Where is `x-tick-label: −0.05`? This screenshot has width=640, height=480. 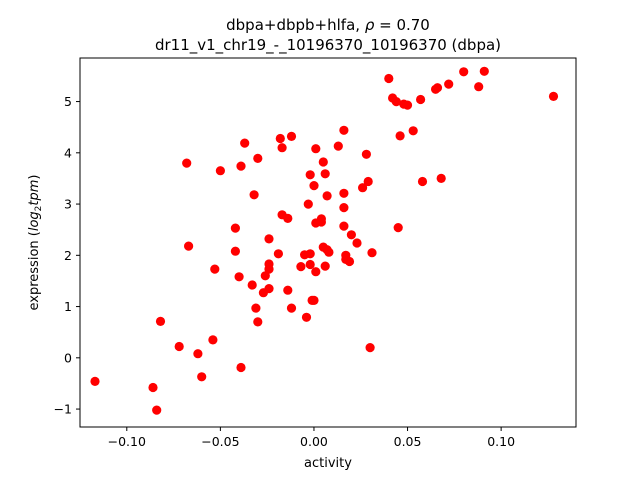 x-tick-label: −0.05 is located at coordinates (220, 441).